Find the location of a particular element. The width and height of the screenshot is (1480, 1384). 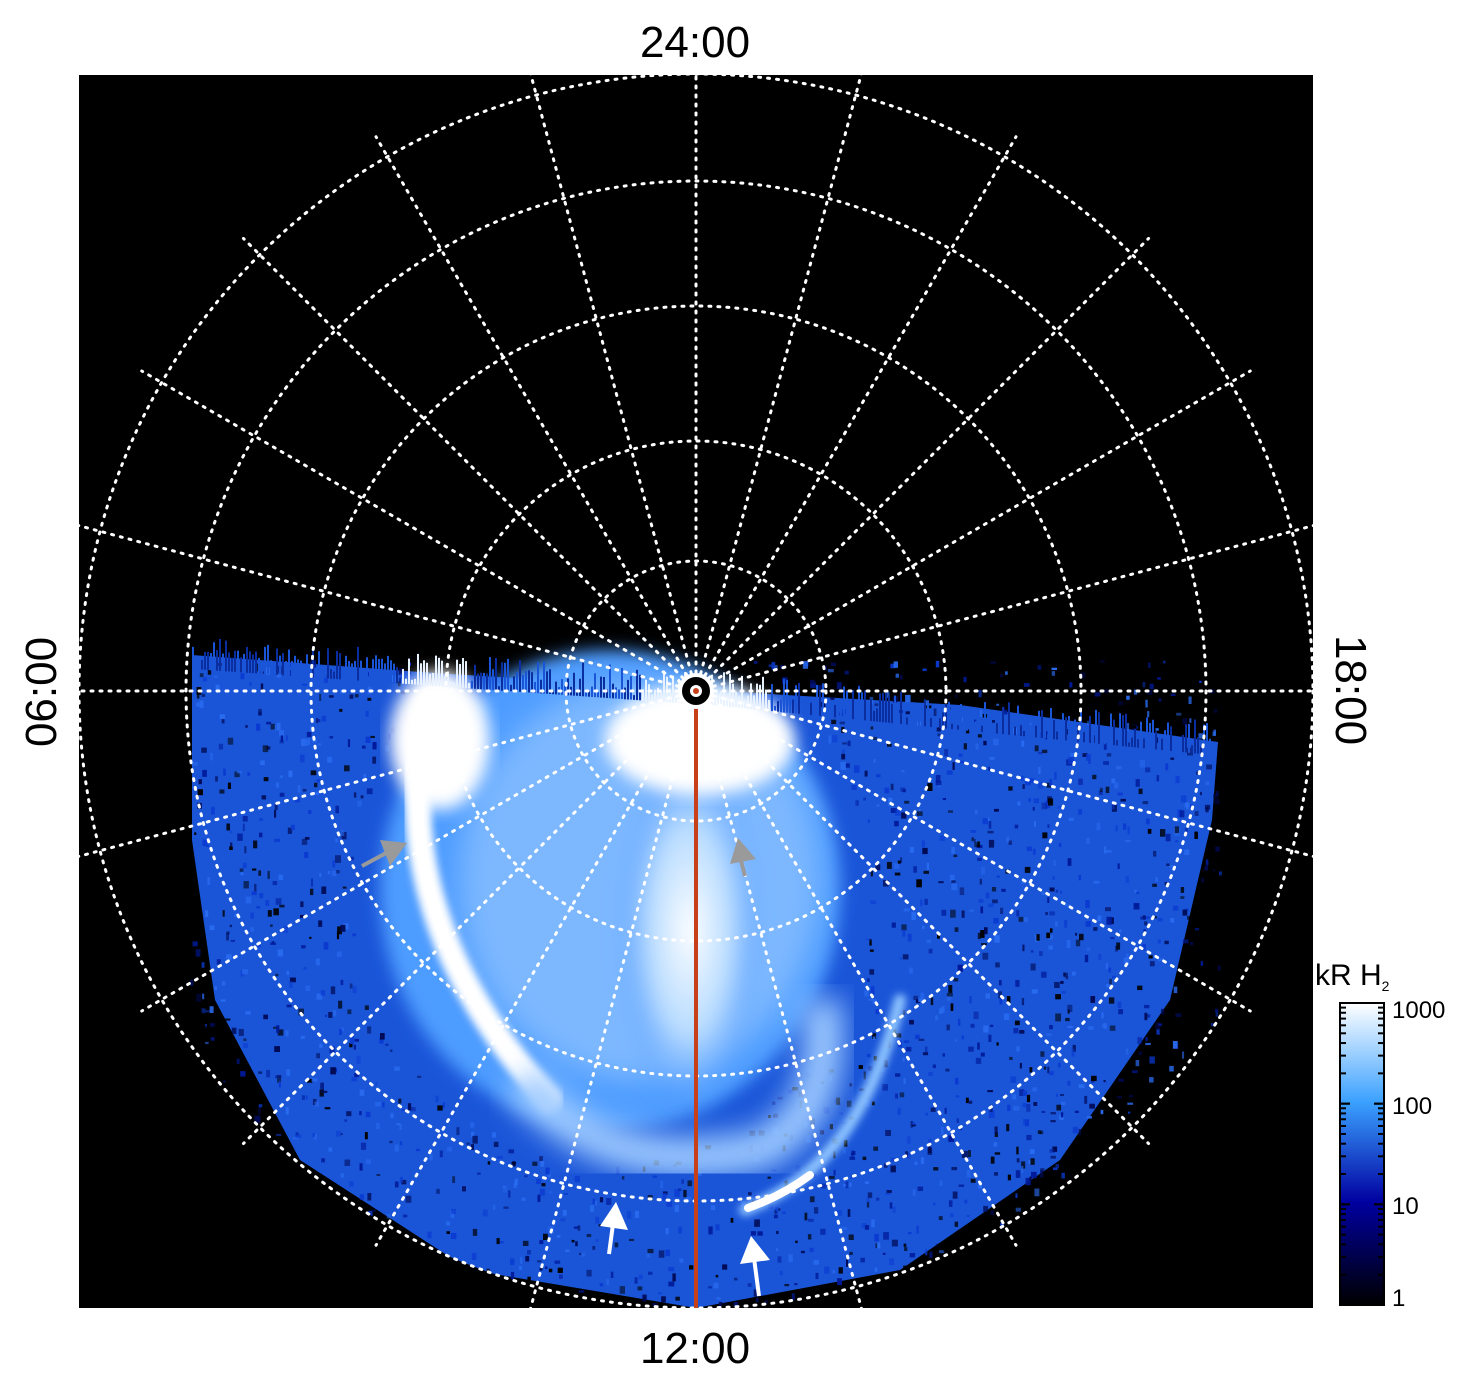

colorbar-unit-label: kR H2 is located at coordinates (1352, 976).